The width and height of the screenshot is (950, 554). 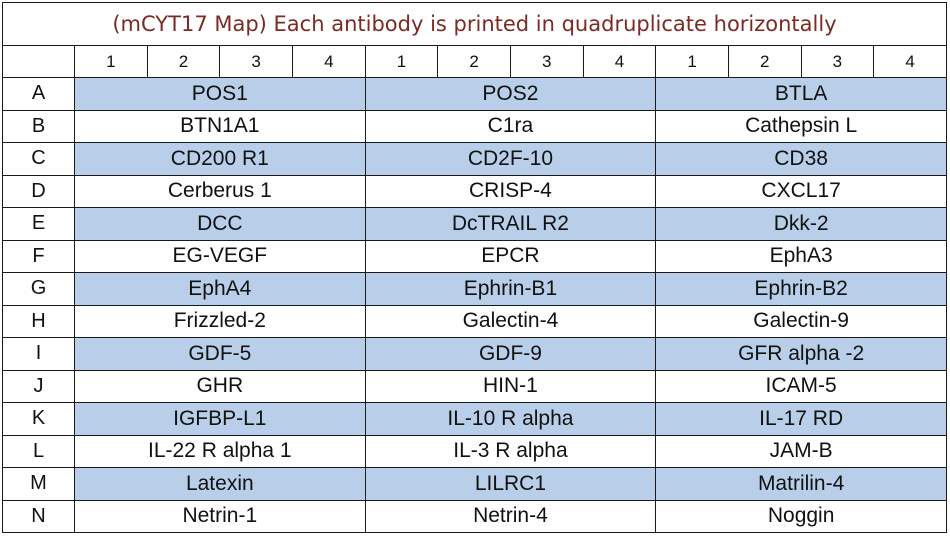 I want to click on table-row: F EG-VEGF EPCR EphA3, so click(x=474, y=256).